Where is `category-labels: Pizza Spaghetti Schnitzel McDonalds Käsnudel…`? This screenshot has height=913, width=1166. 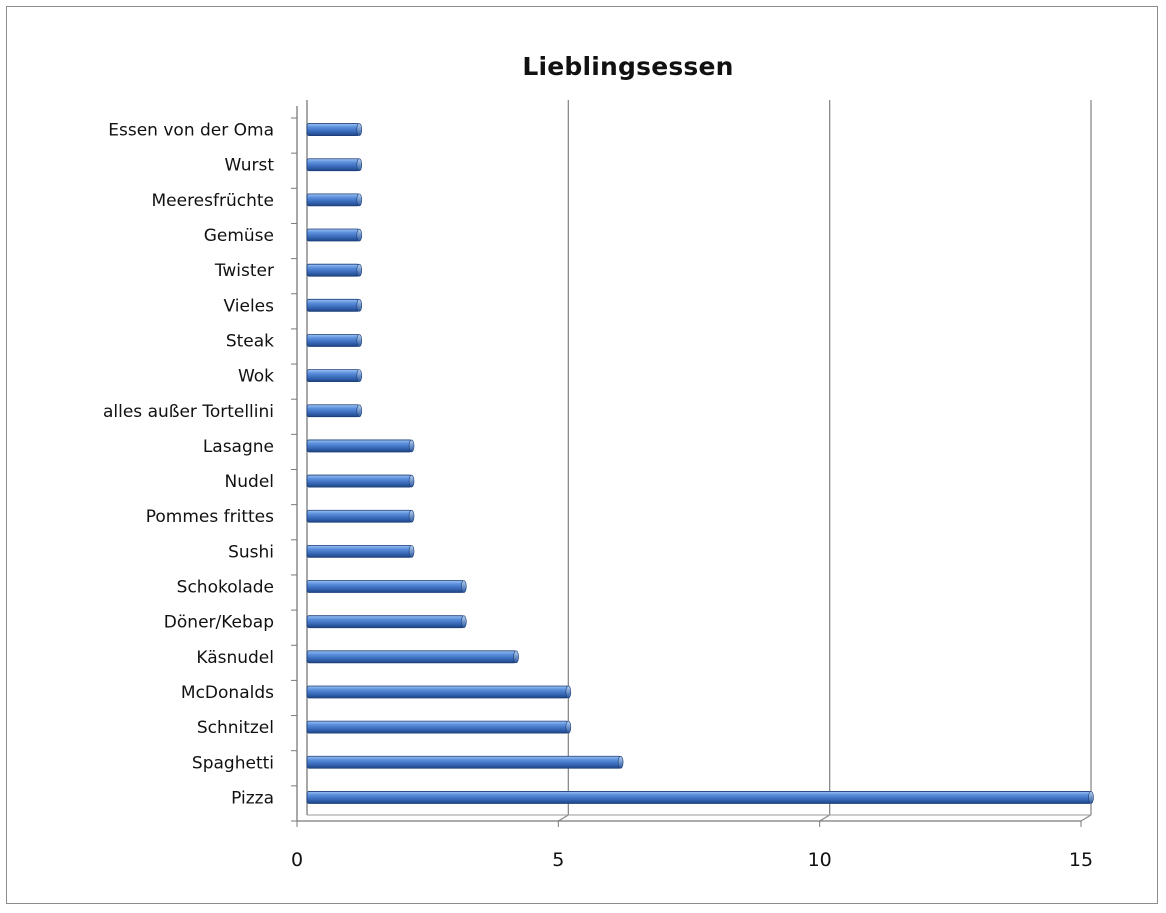 category-labels: Pizza Spaghetti Schnitzel McDonalds Käsnudel… is located at coordinates (188, 465).